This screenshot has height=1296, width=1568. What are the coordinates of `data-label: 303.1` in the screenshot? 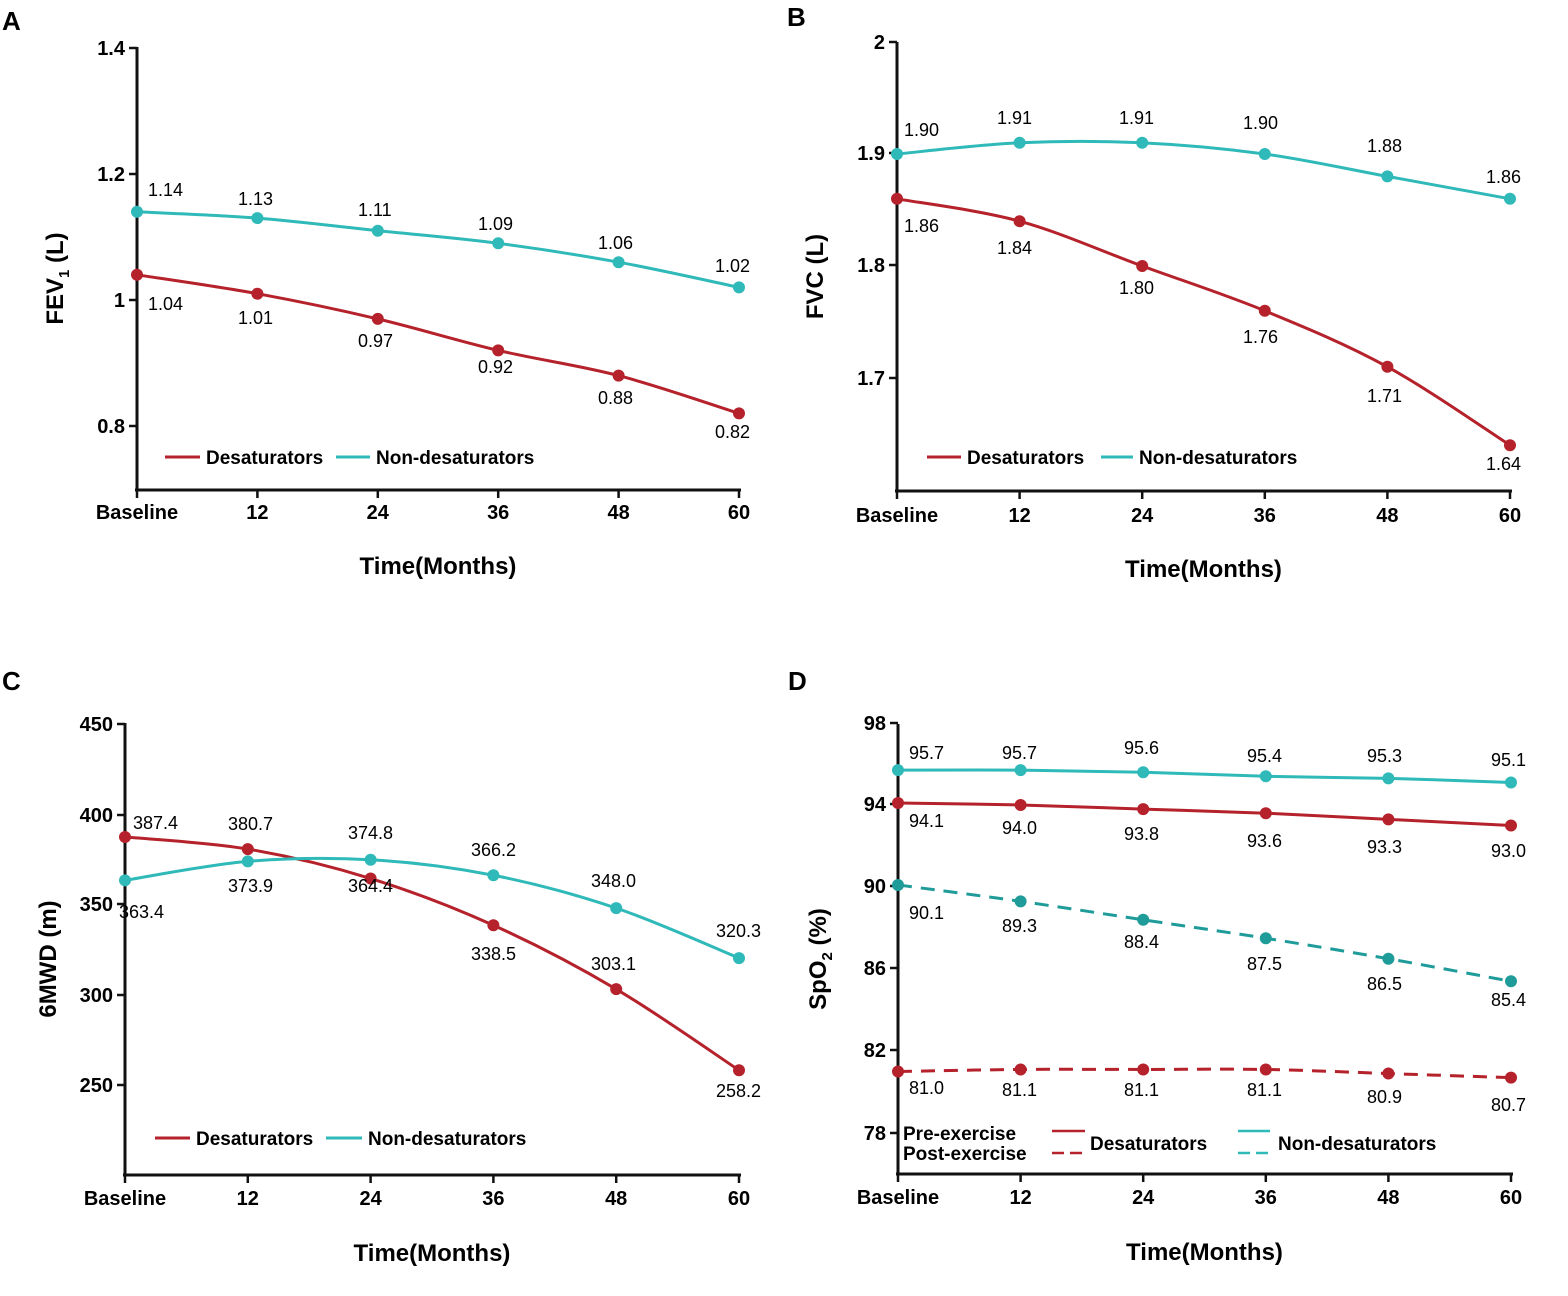 It's located at (613, 964).